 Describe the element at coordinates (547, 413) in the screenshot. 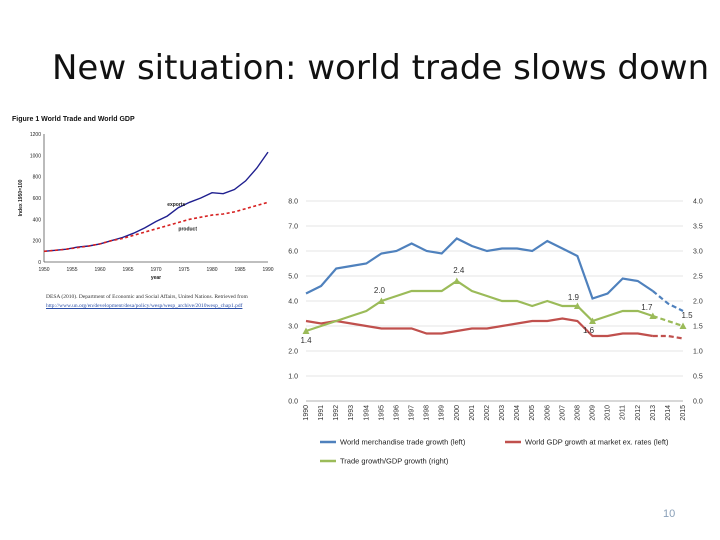

I see `x-tick-label: 2006` at that location.